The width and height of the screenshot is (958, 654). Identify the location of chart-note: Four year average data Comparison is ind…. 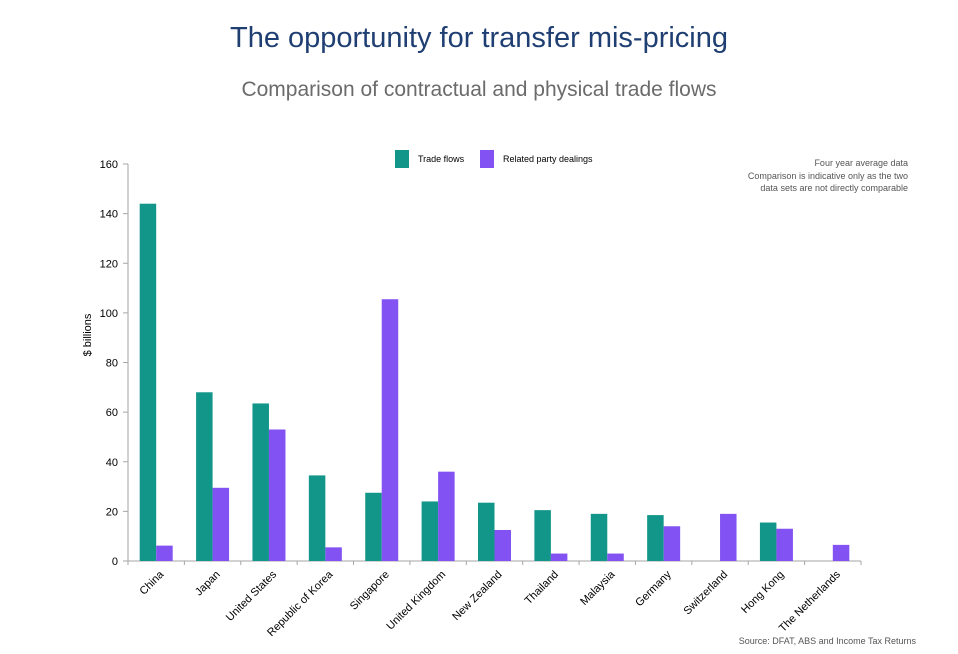
(788, 176).